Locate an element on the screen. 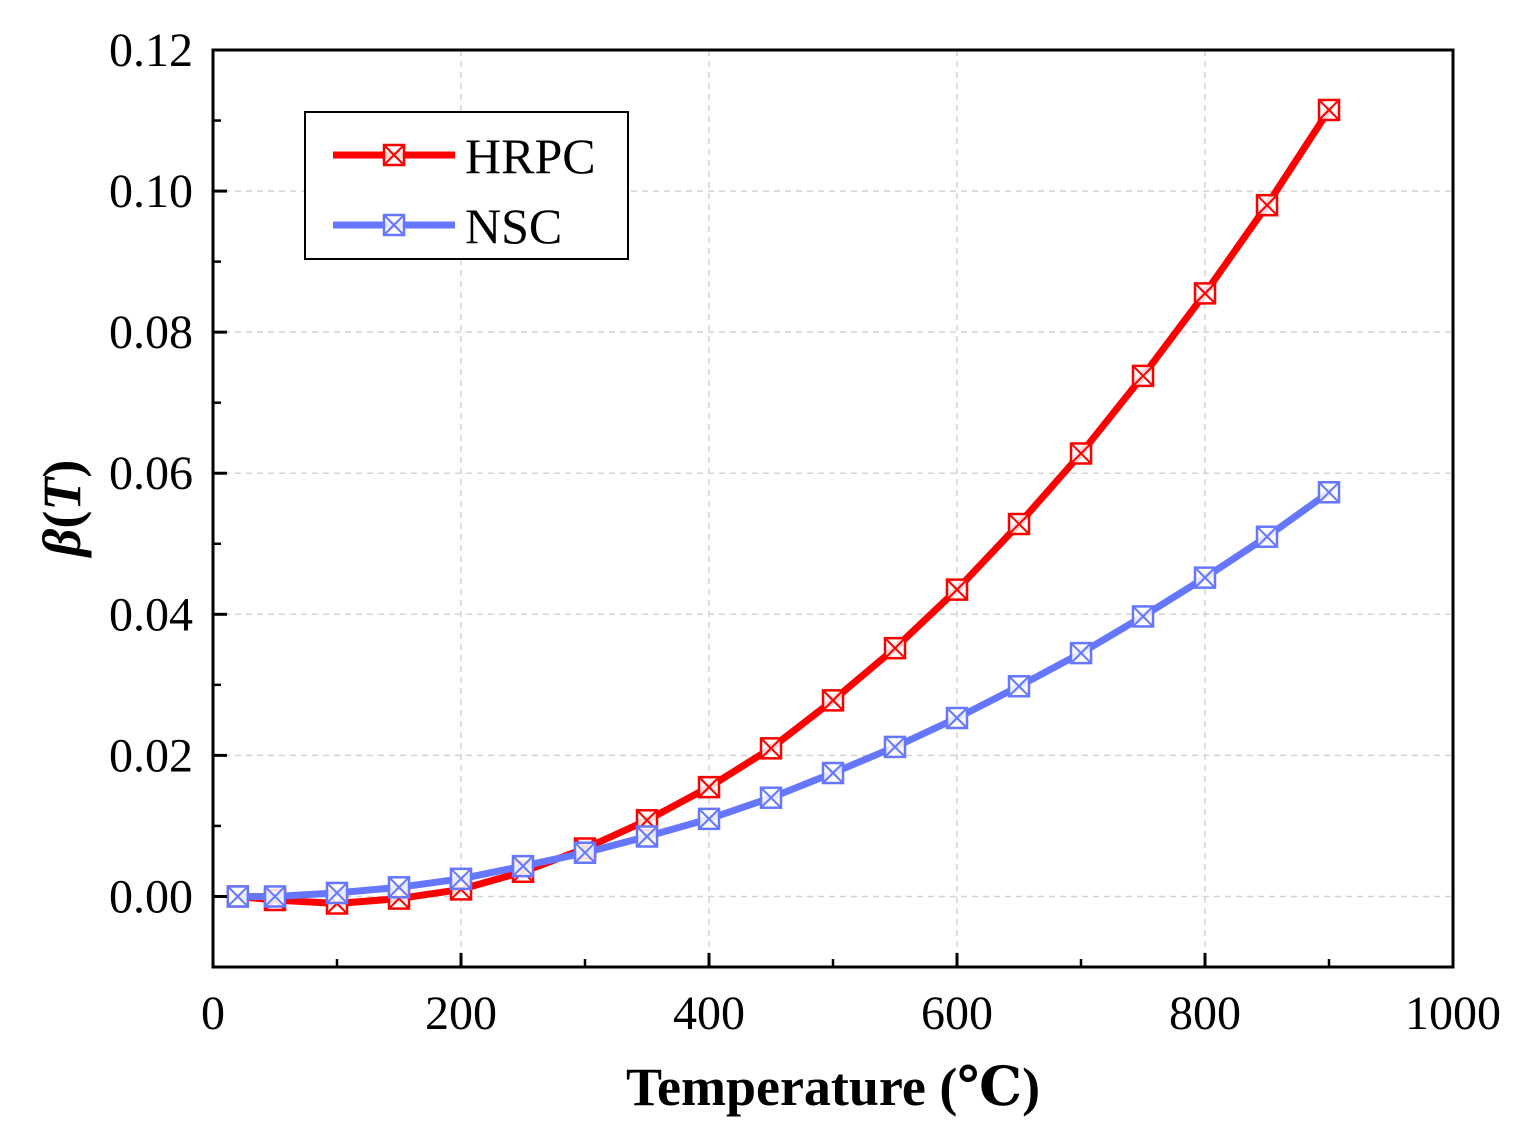  x-tick-label: 200 is located at coordinates (461, 1013).